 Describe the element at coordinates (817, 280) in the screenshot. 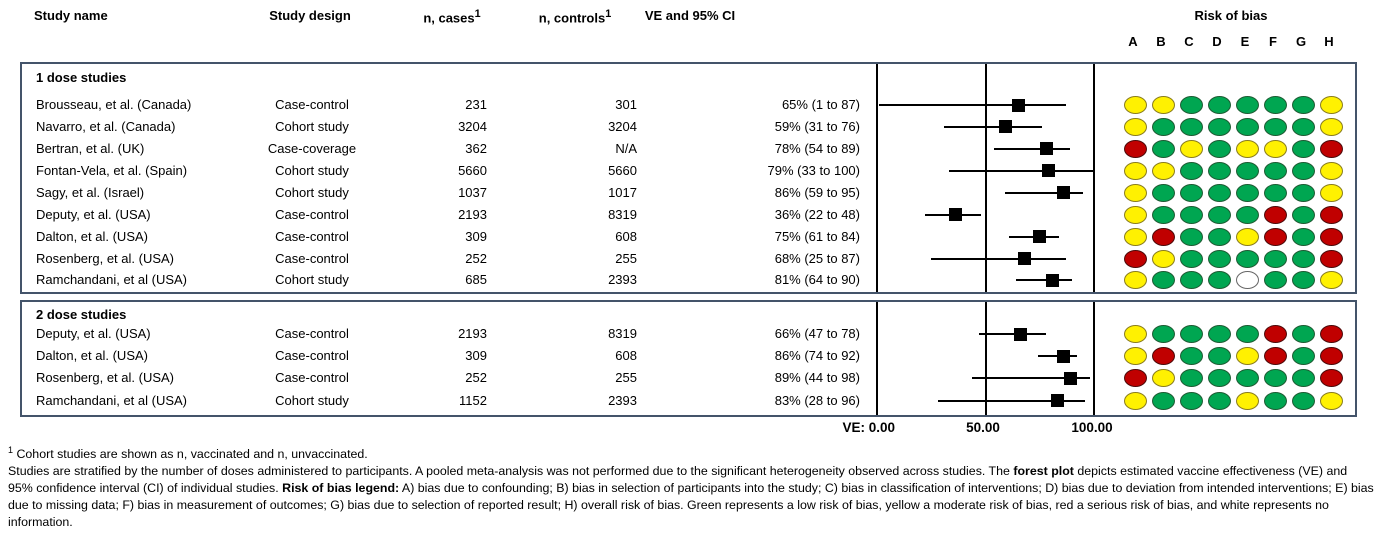

I see `ve-ci-cell: 81% (64 to 90)` at that location.